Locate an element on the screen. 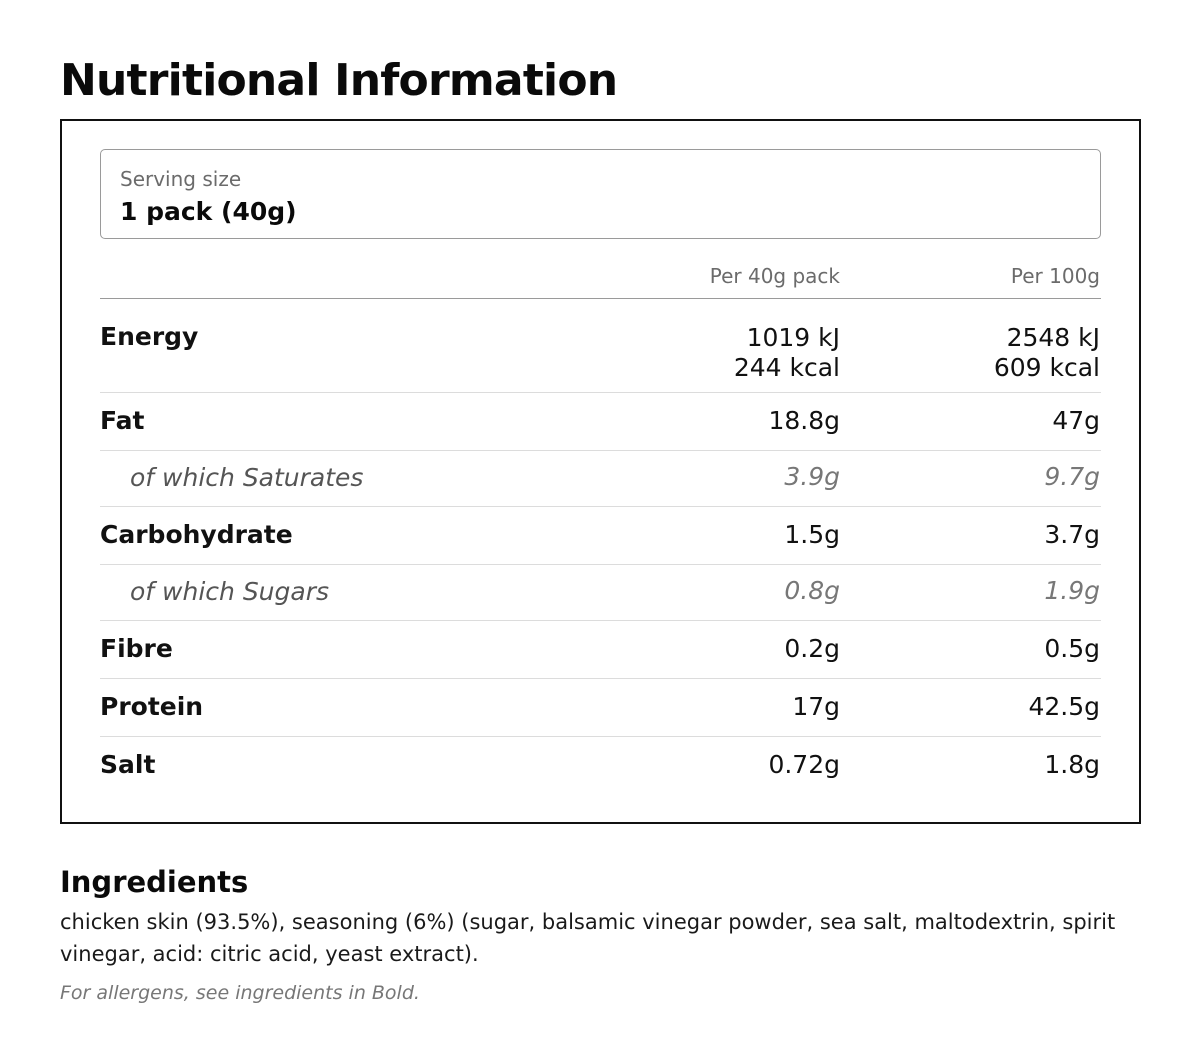  table-row-sugars: of which Sugars 0.8g 1.9g is located at coordinates (600, 593).